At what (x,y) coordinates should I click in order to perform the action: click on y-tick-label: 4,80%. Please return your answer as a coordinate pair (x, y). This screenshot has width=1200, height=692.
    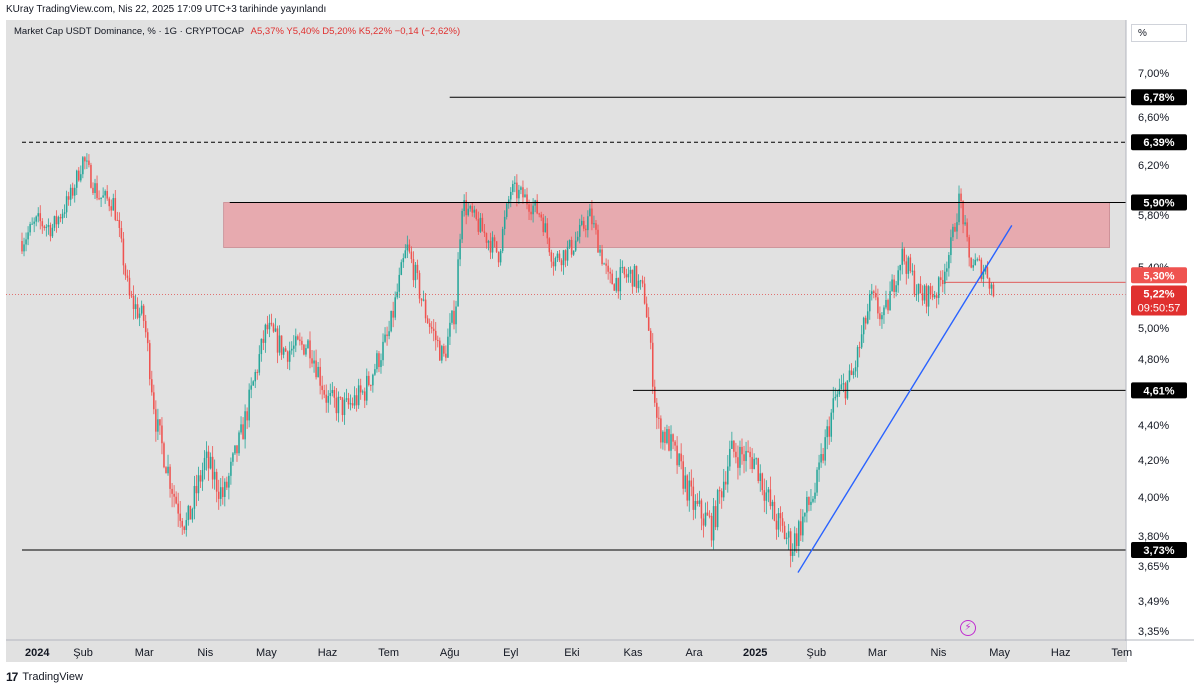
    Looking at the image, I should click on (1153, 360).